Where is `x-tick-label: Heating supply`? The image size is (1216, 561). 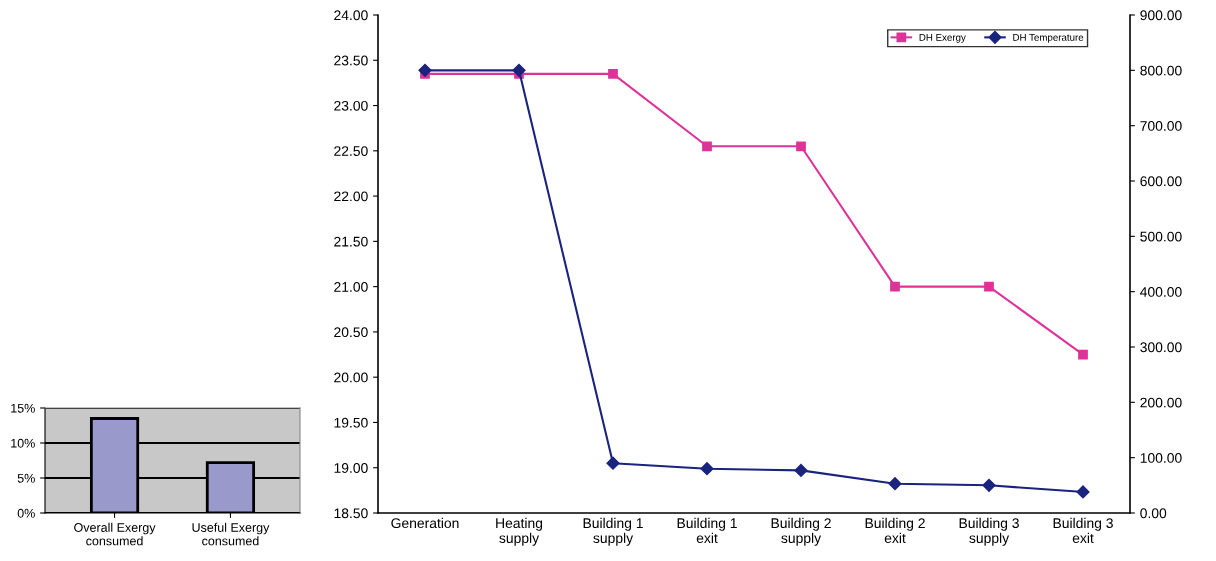
x-tick-label: Heating supply is located at coordinates (519, 531).